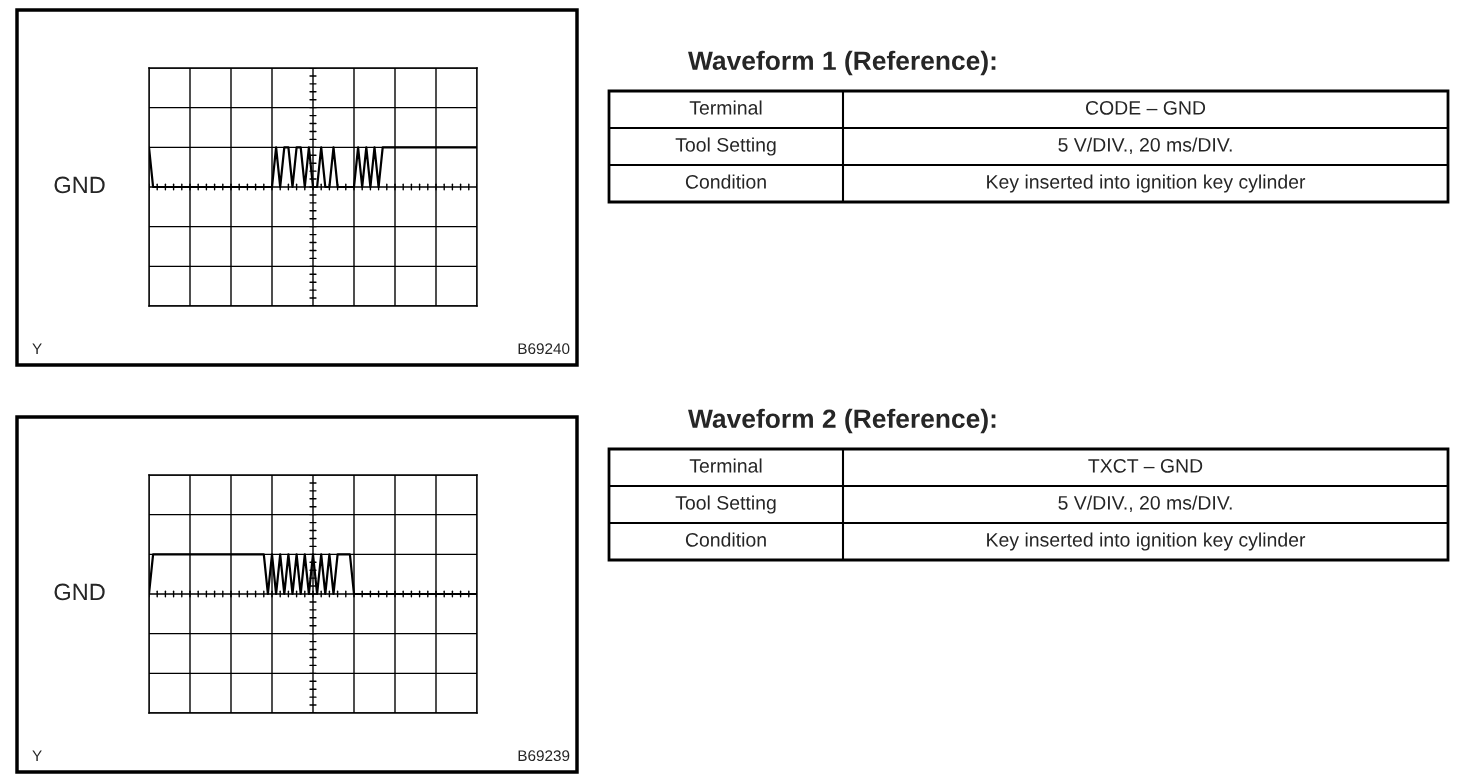 This screenshot has height=784, width=1472. Describe the element at coordinates (1145, 107) in the screenshot. I see `text: CODE – GND` at that location.